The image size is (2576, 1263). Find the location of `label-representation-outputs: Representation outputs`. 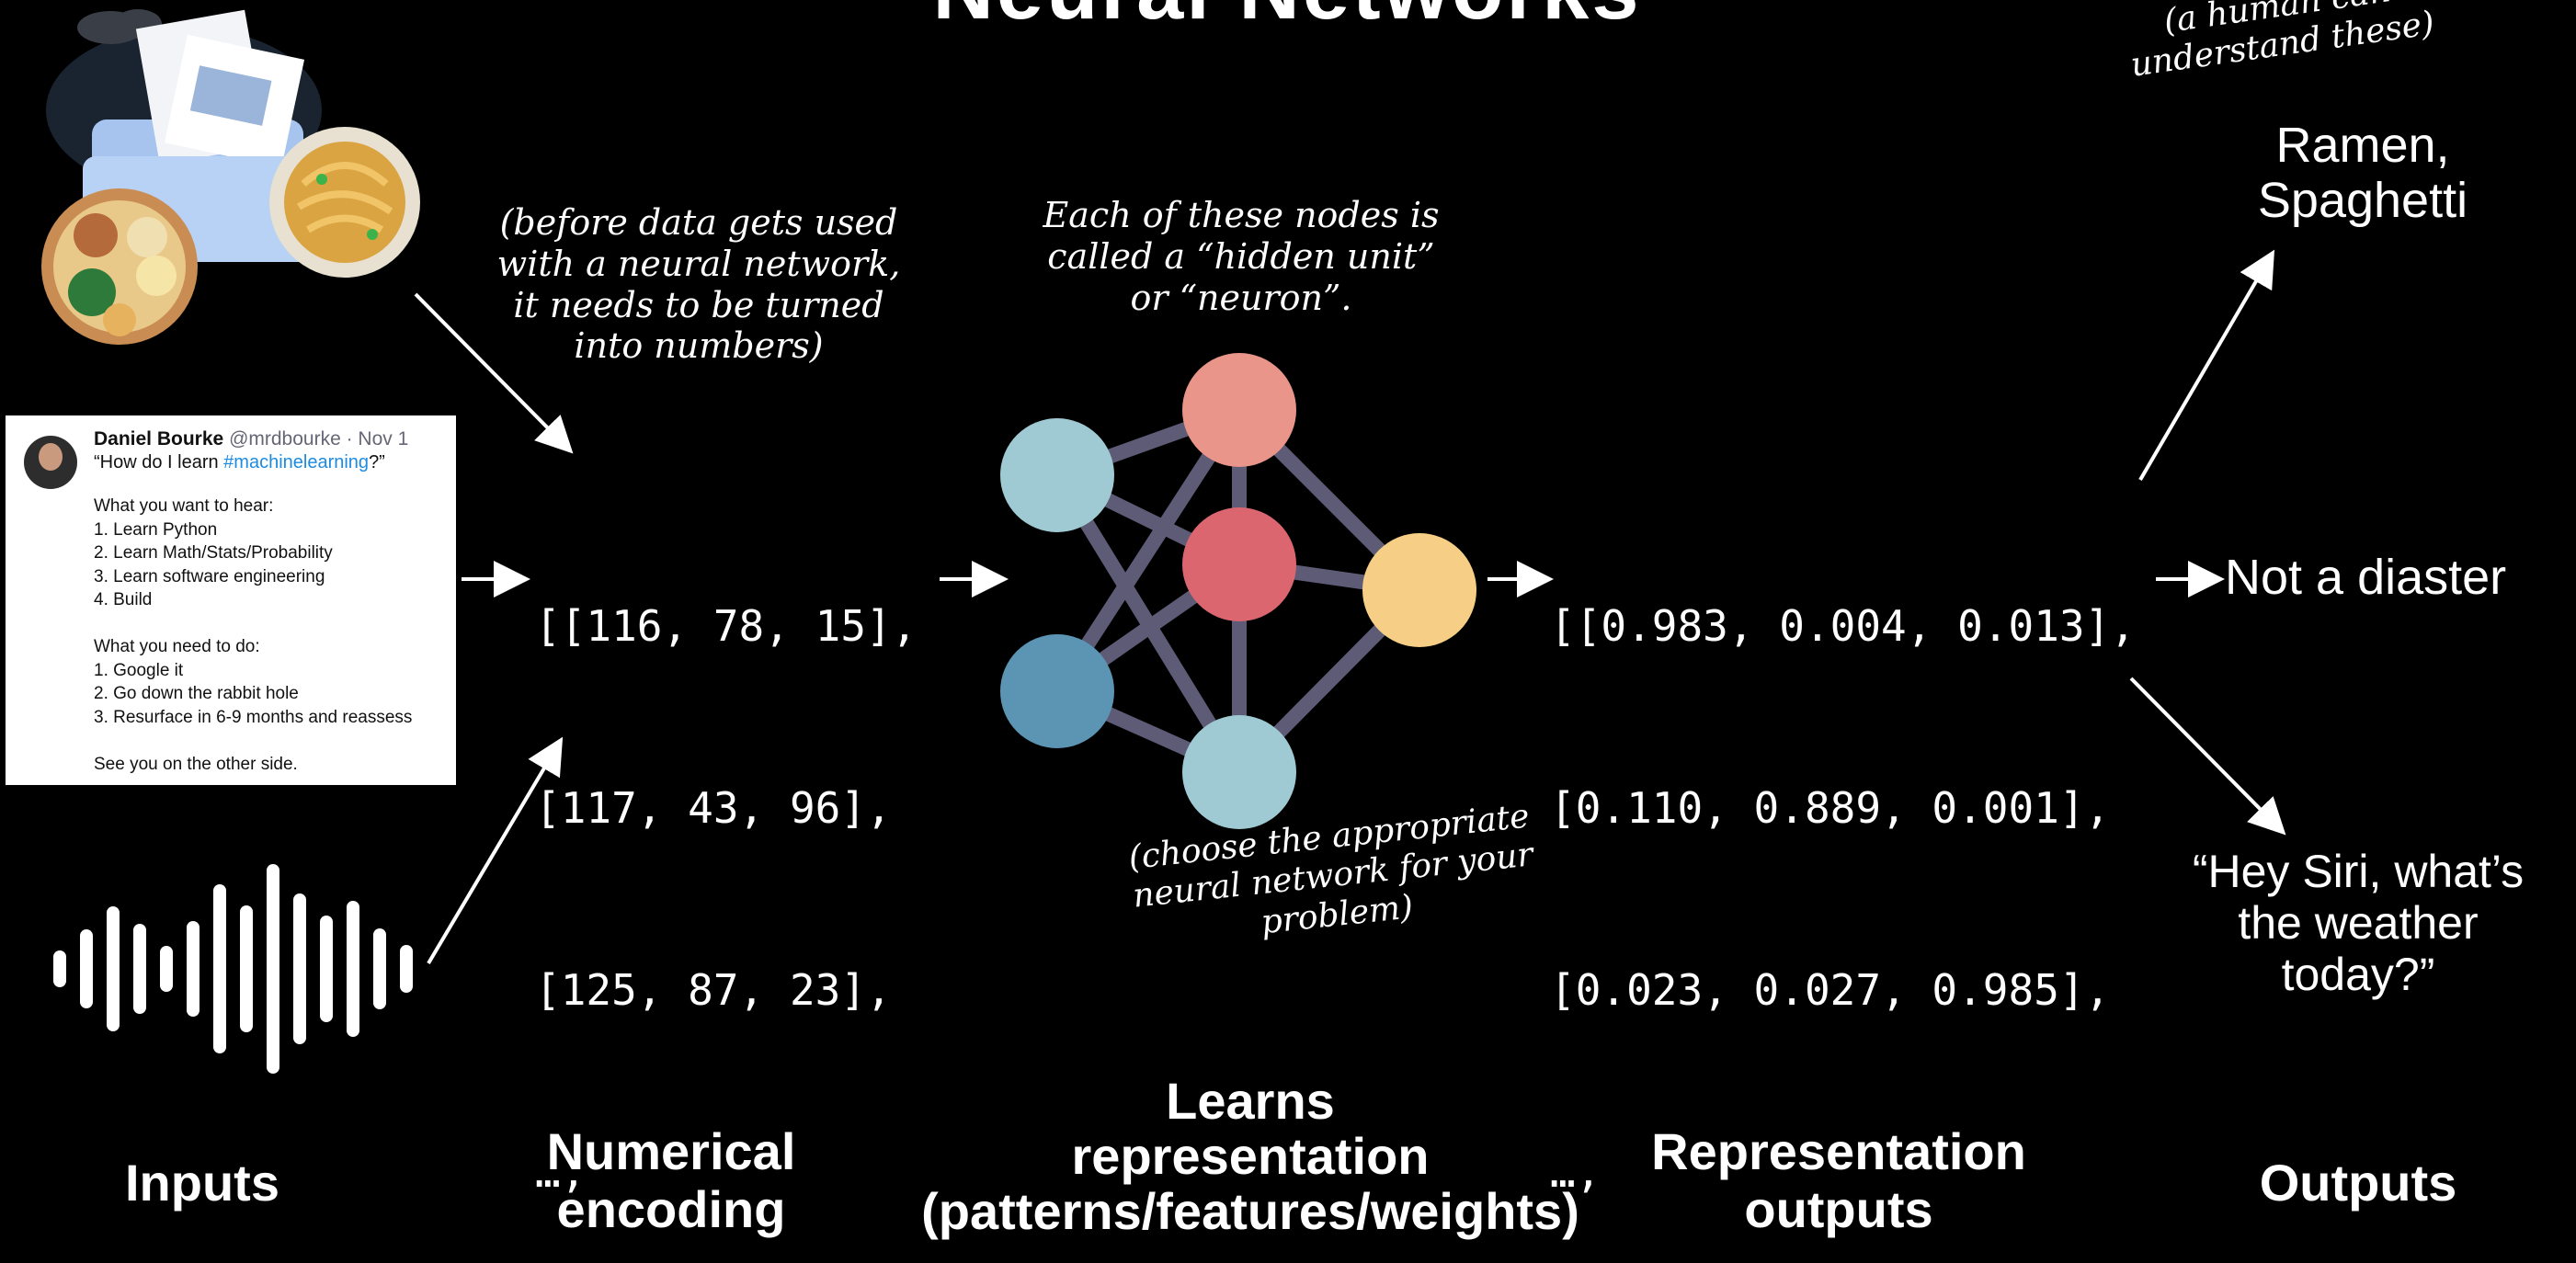

label-representation-outputs: Representation outputs is located at coordinates (1838, 1180).